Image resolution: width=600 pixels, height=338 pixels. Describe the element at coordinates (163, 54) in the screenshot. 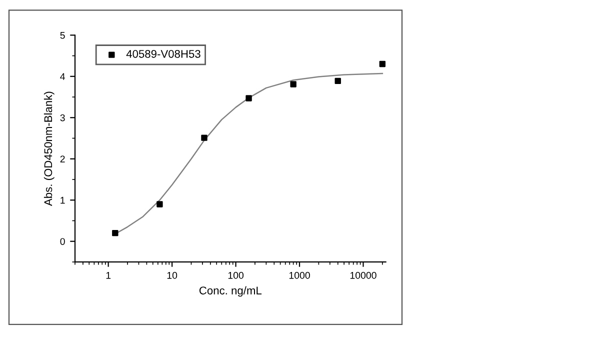

I see `legend-label: 40589-V08H53` at that location.